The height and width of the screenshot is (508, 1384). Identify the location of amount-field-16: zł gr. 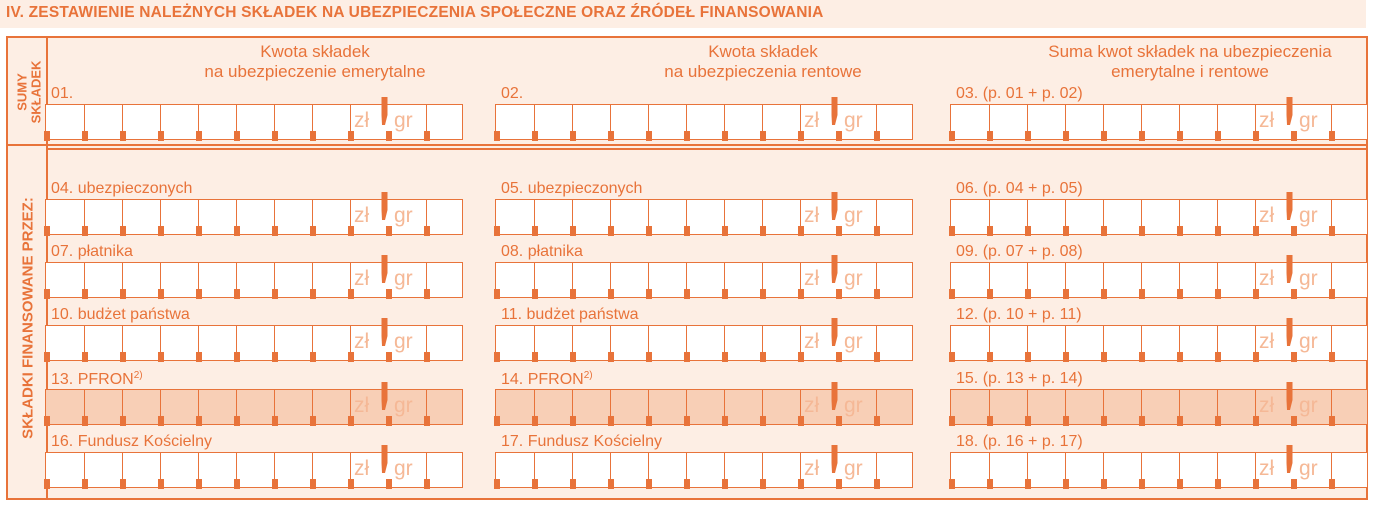
(253, 467).